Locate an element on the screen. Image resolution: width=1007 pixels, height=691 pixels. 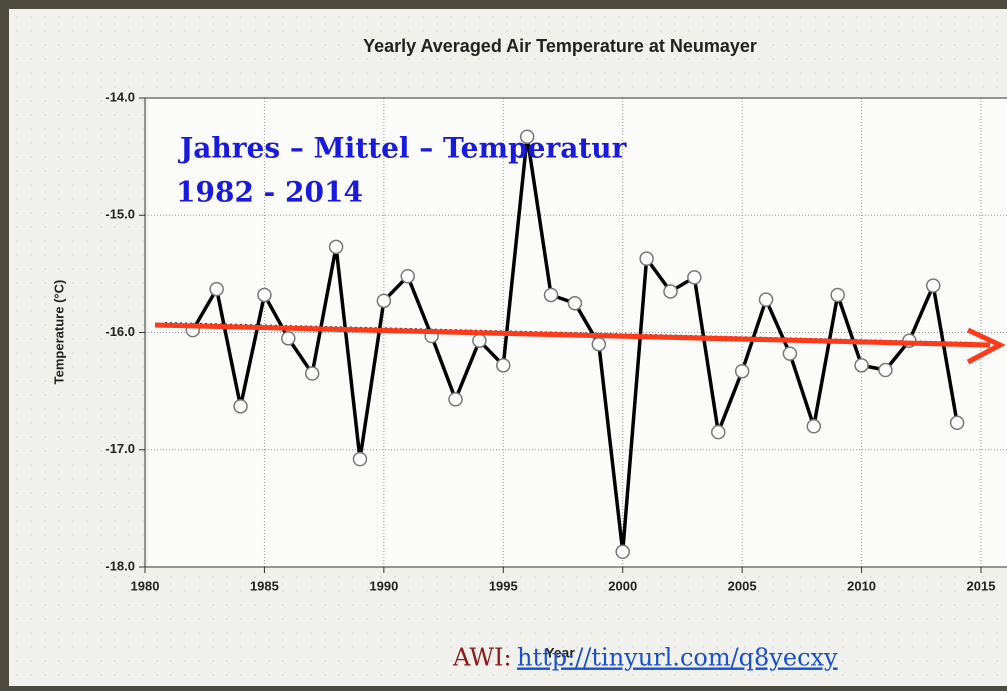
x-tick-label: 2005 is located at coordinates (742, 585).